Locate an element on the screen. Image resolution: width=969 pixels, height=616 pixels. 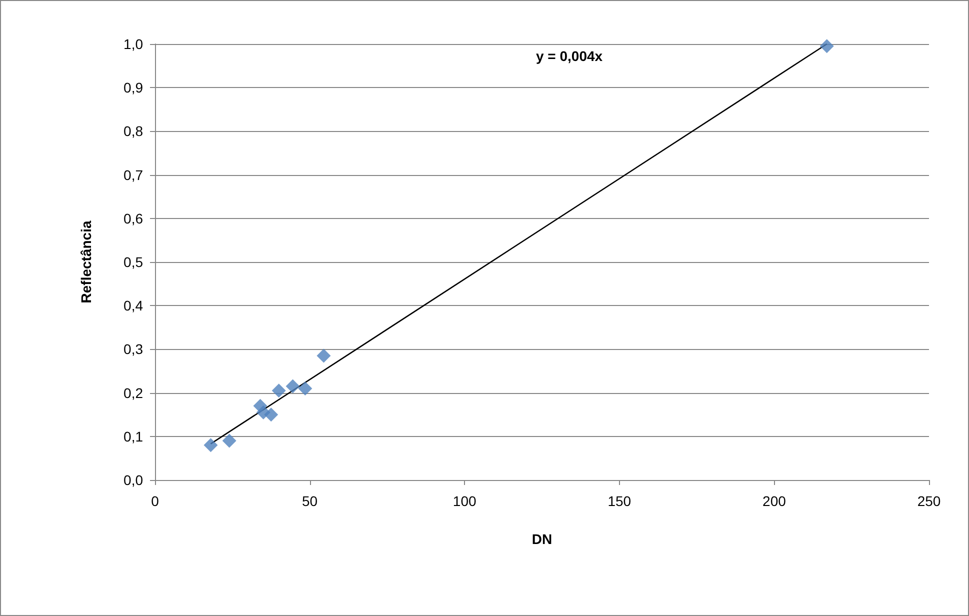
y-tick-label: 0,2 is located at coordinates (134, 392).